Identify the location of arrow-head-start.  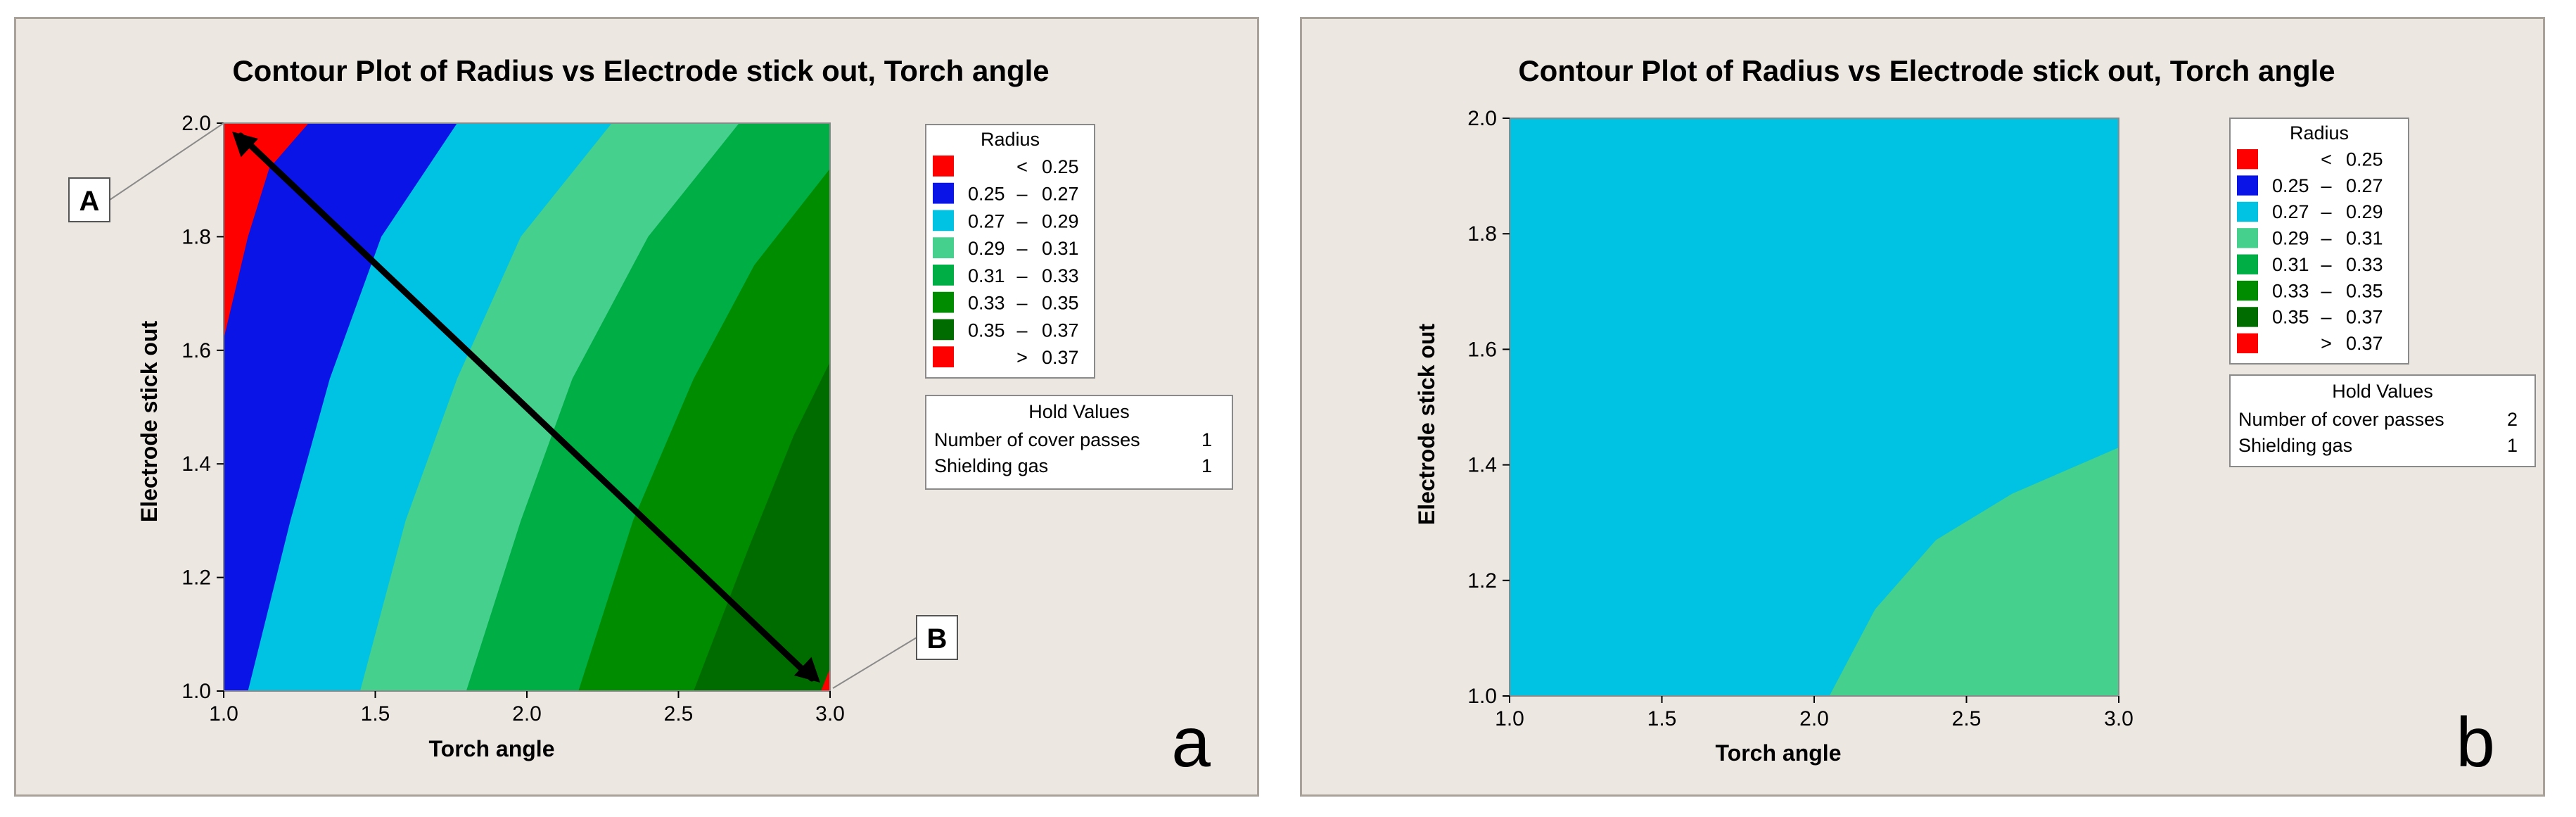
(245, 145).